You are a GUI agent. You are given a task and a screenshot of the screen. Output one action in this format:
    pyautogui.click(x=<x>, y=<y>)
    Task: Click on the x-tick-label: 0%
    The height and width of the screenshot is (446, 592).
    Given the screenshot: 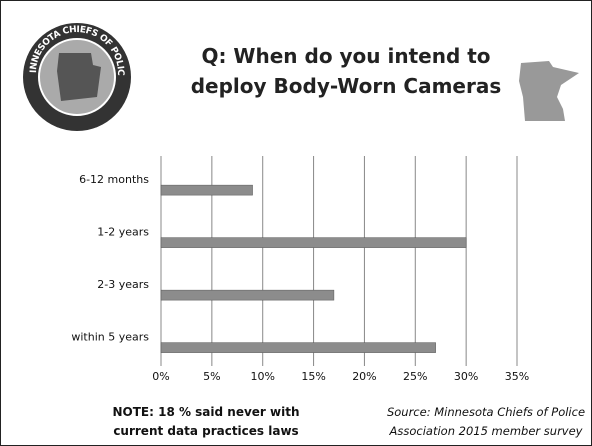 What is the action you would take?
    pyautogui.click(x=160, y=376)
    